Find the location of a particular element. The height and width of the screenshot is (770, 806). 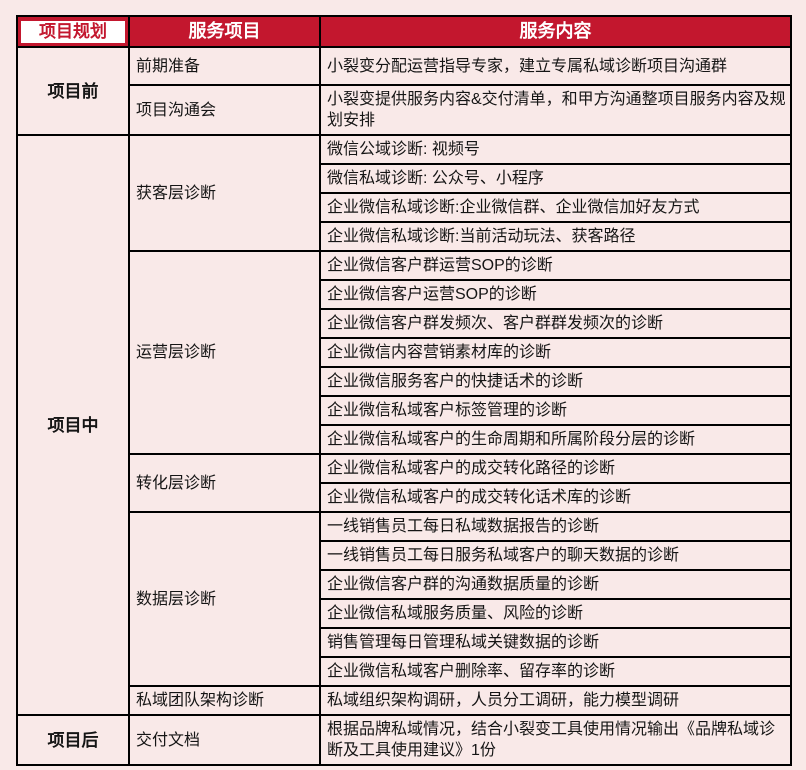

service-content-cell: 企业微信客户运营SOP的诊断 is located at coordinates (555, 294).